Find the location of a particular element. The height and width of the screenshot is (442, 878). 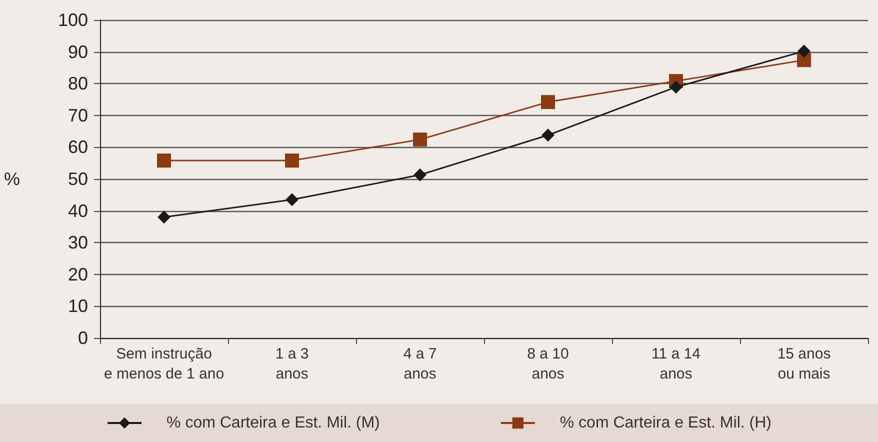

y-tick-label: 50 is located at coordinates (78, 179).